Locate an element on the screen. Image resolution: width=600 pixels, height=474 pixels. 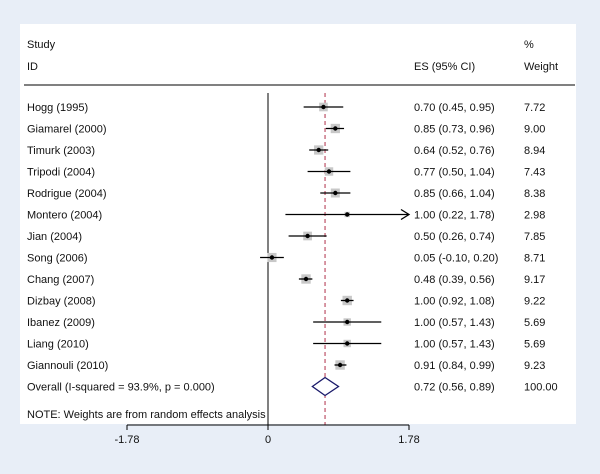
study-weight: 9.22 is located at coordinates (534, 302).